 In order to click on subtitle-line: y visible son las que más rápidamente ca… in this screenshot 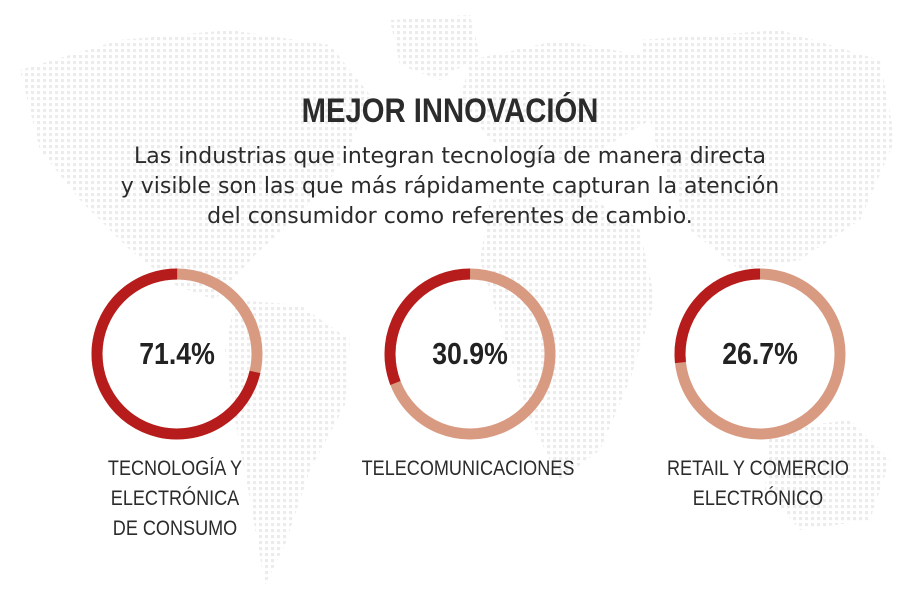, I will do `click(450, 186)`.